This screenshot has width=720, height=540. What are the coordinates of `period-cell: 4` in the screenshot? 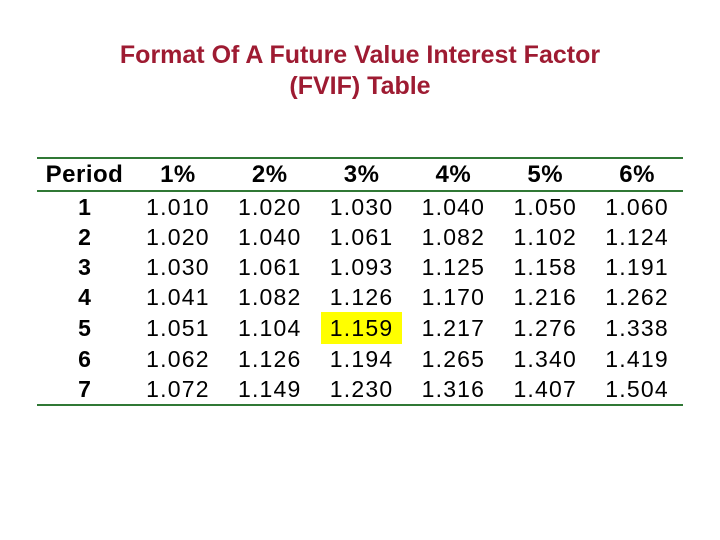 It's located at (84, 296).